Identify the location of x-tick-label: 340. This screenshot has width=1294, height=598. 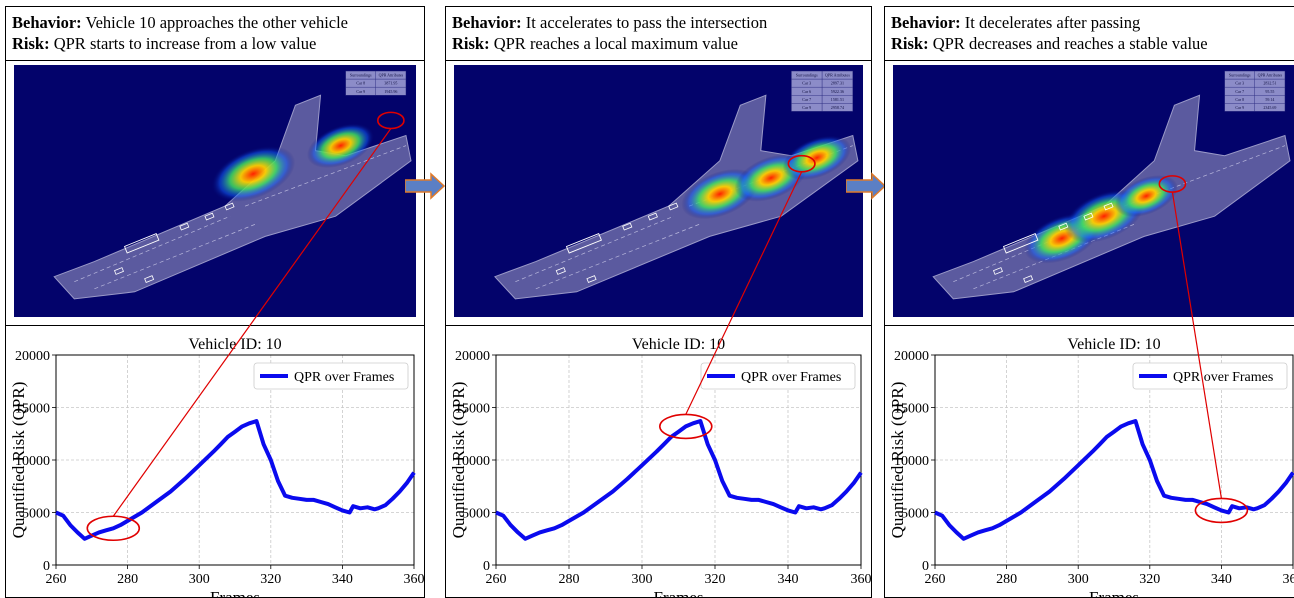
(342, 579).